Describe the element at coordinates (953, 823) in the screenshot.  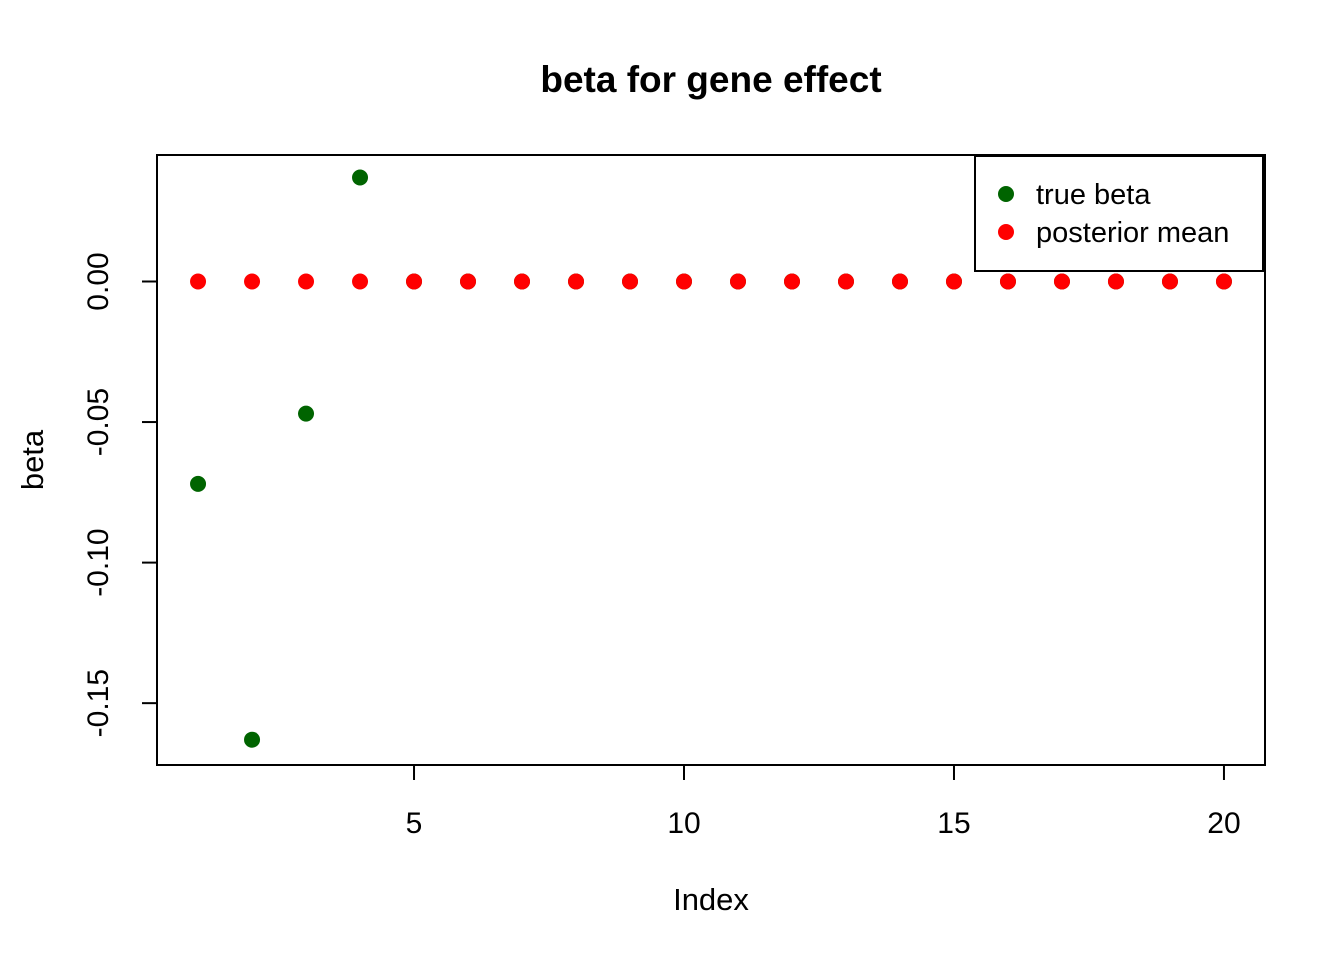
I see `x-tick-label: 15` at that location.